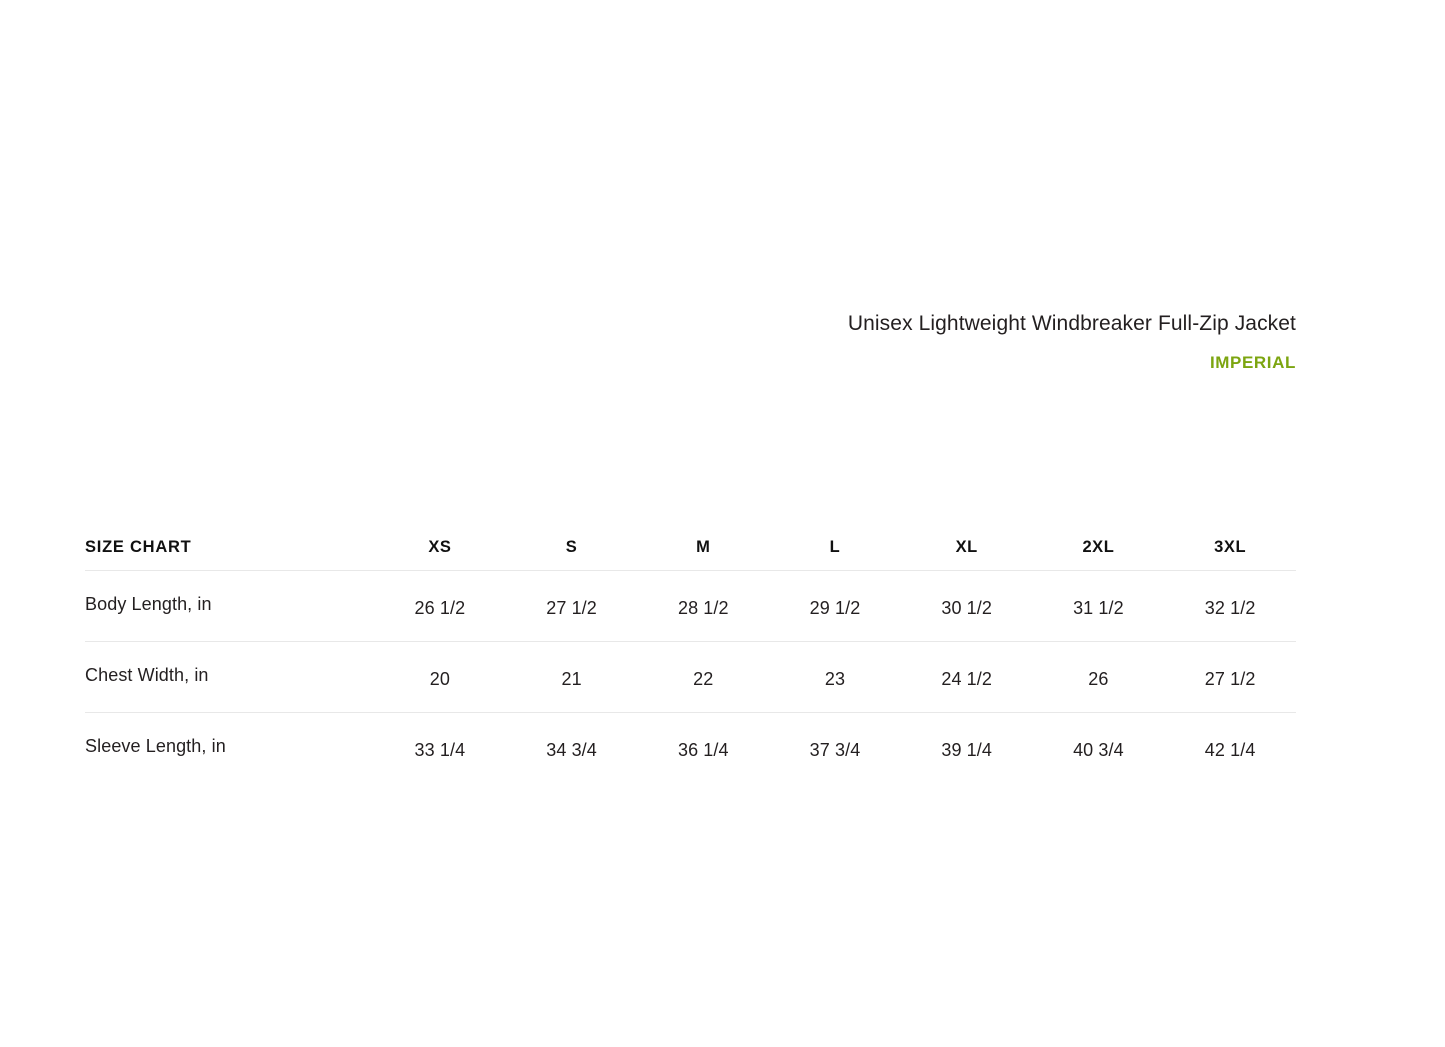 This screenshot has height=1047, width=1445. What do you see at coordinates (571, 749) in the screenshot?
I see `cell-sleeve-length-s: 34 3/4` at bounding box center [571, 749].